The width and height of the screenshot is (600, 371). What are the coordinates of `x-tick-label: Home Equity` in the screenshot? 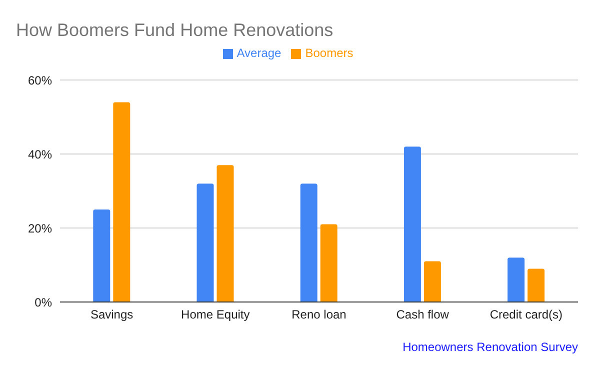 It's located at (215, 315).